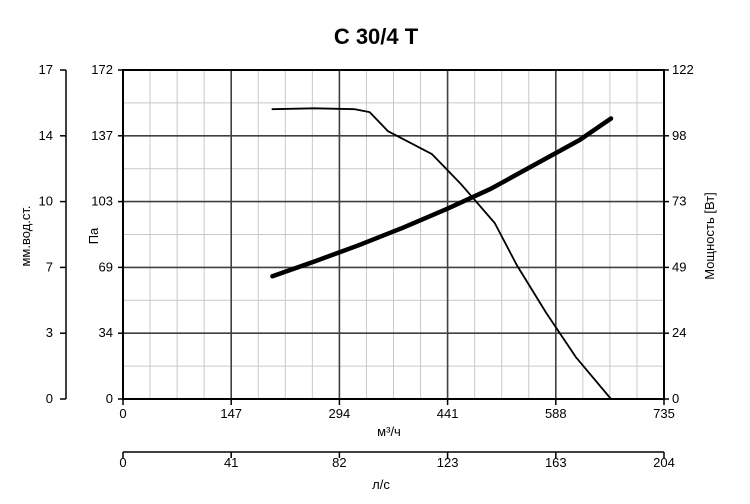  What do you see at coordinates (679, 266) in the screenshot?
I see `y2-tick-label: 49` at bounding box center [679, 266].